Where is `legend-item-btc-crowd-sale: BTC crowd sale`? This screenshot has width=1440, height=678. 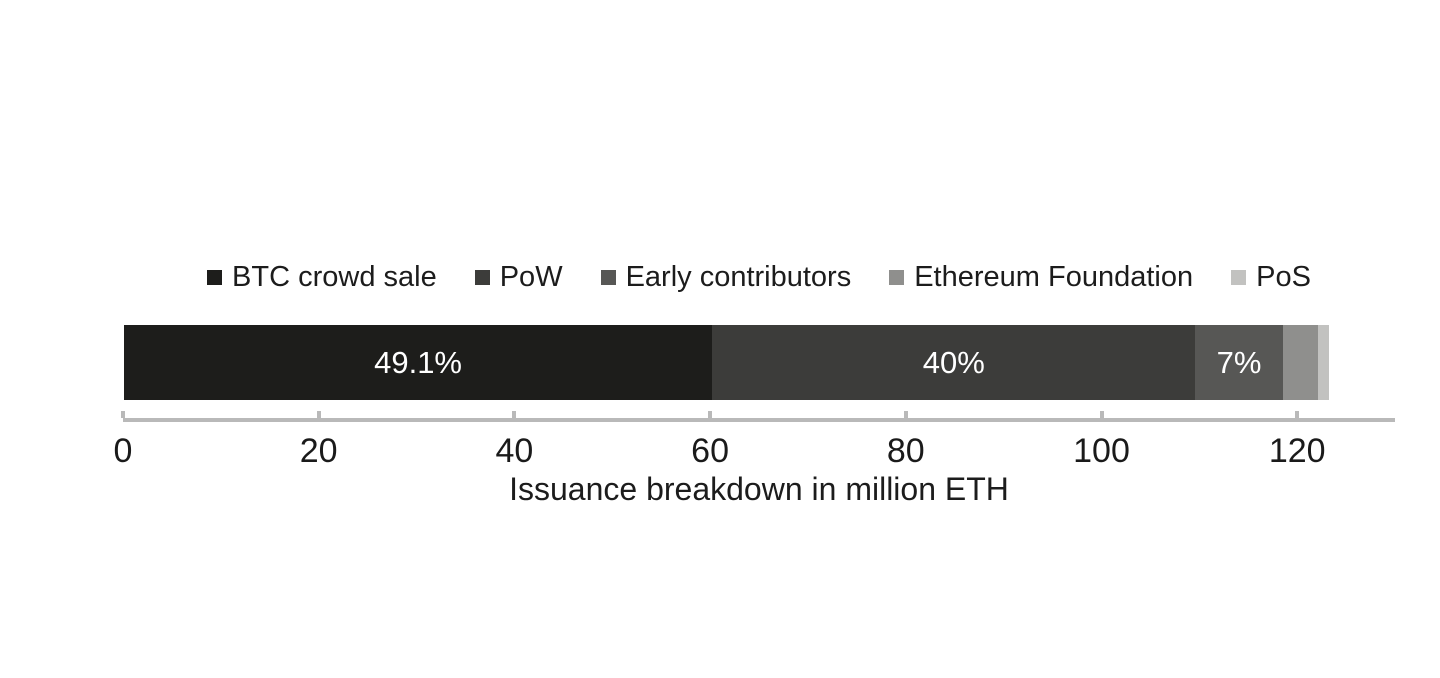
legend-item-btc-crowd-sale: BTC crowd sale is located at coordinates (322, 277).